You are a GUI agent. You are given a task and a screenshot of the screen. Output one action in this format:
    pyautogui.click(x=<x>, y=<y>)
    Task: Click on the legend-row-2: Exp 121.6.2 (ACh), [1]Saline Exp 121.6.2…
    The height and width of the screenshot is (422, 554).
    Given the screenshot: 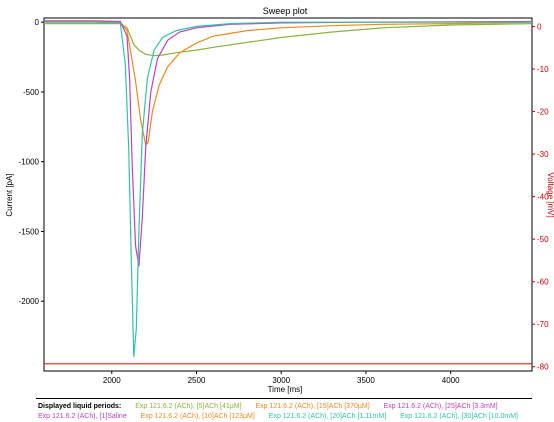 What is the action you would take?
    pyautogui.click(x=284, y=416)
    